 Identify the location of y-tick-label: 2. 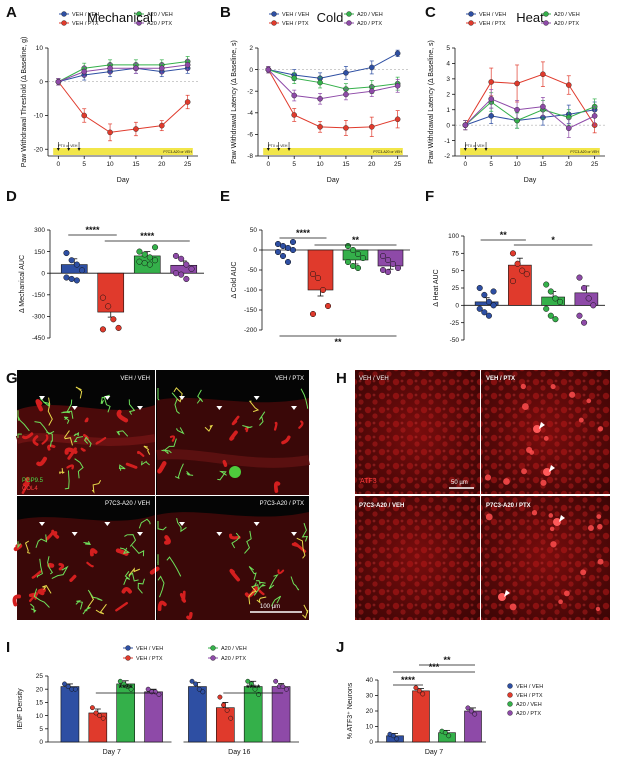
(251, 48).